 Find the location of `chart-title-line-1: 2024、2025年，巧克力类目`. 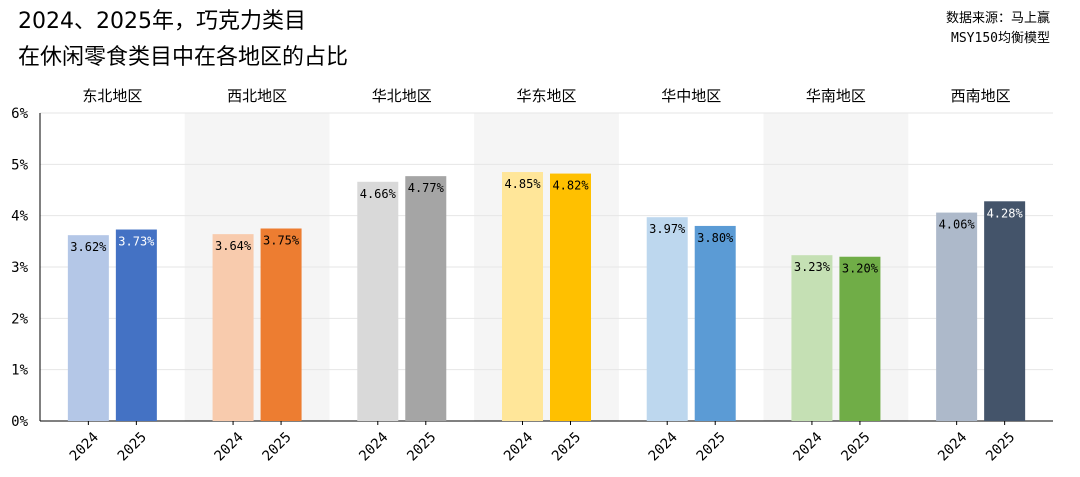

chart-title-line-1: 2024、2025年，巧克力类目 is located at coordinates (162, 21).